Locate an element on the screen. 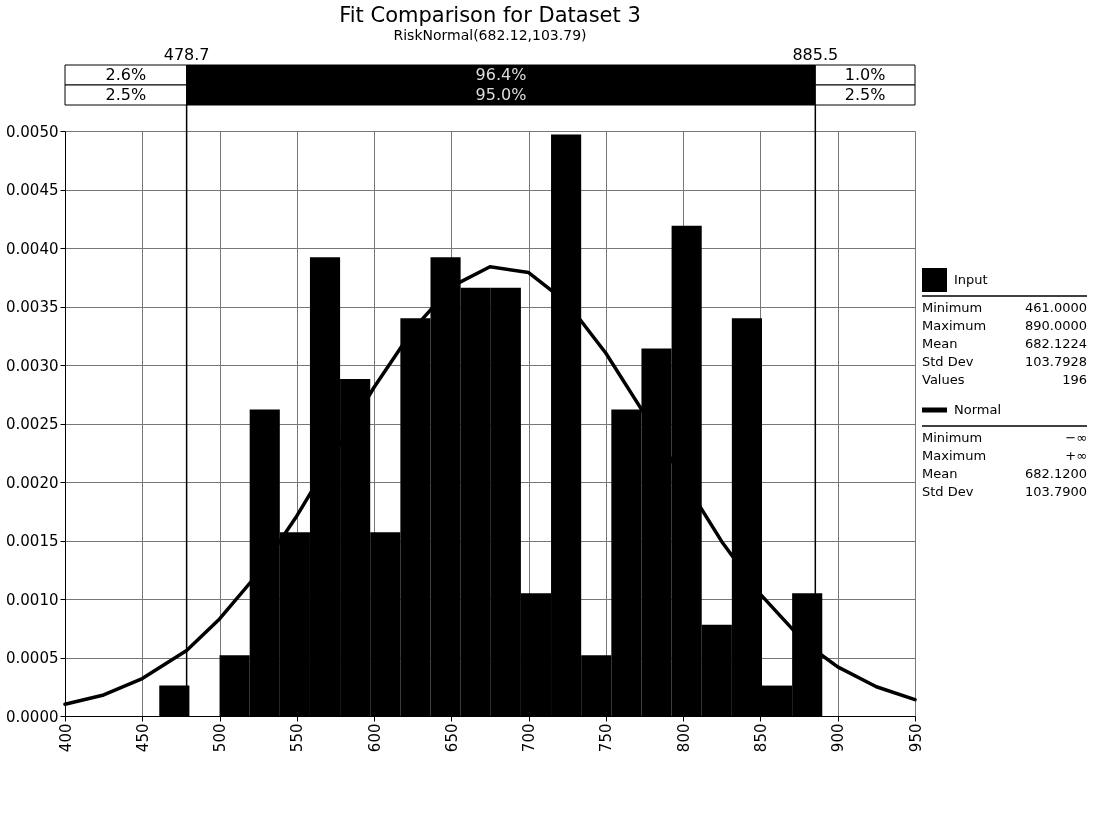 This screenshot has width=1120, height=831. text: Std Dev 103.7900 is located at coordinates (1004, 491).